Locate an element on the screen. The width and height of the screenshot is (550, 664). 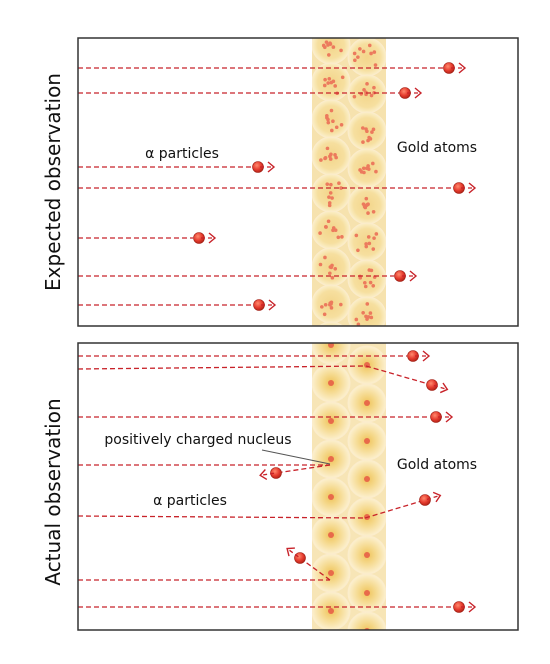
nucleus-label: positively charged nucleus is located at coordinates (197, 440).